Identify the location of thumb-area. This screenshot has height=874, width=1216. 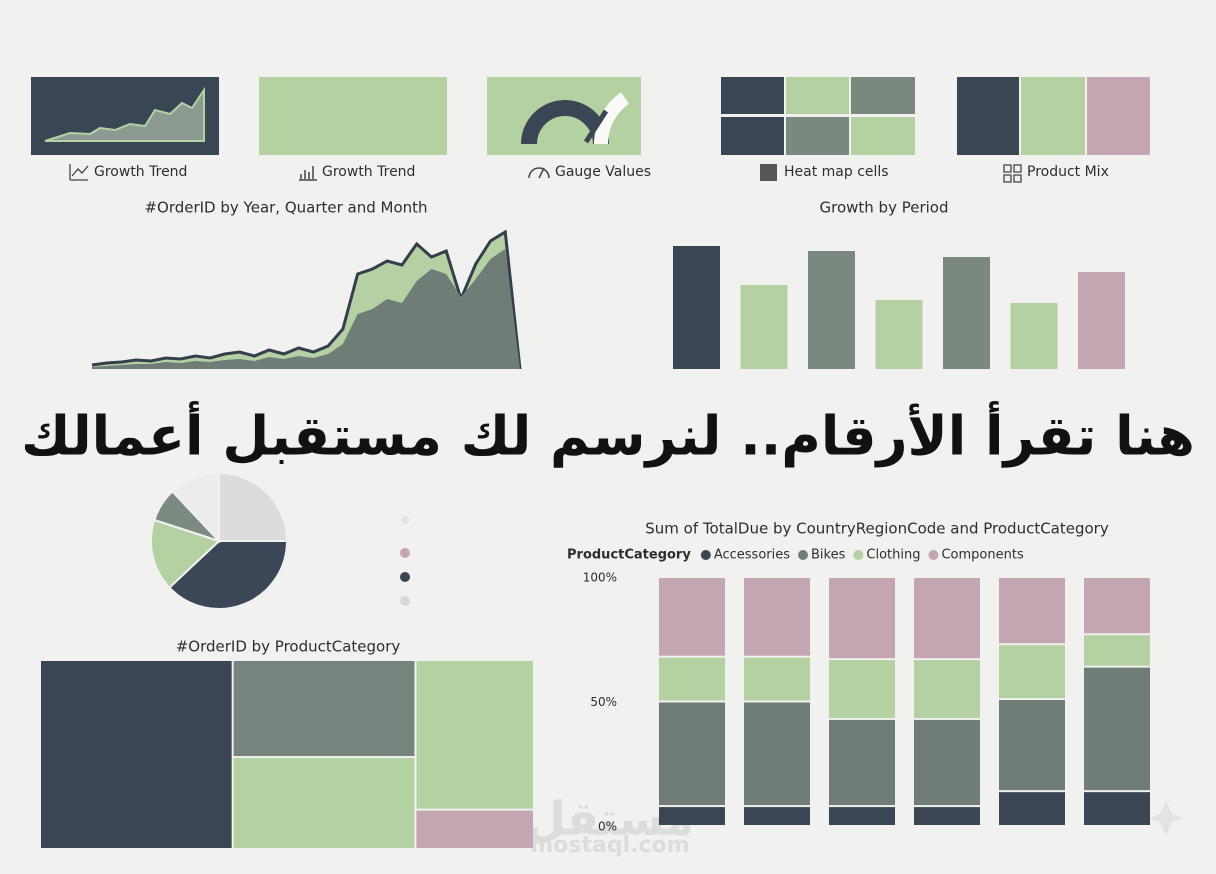
(124, 114).